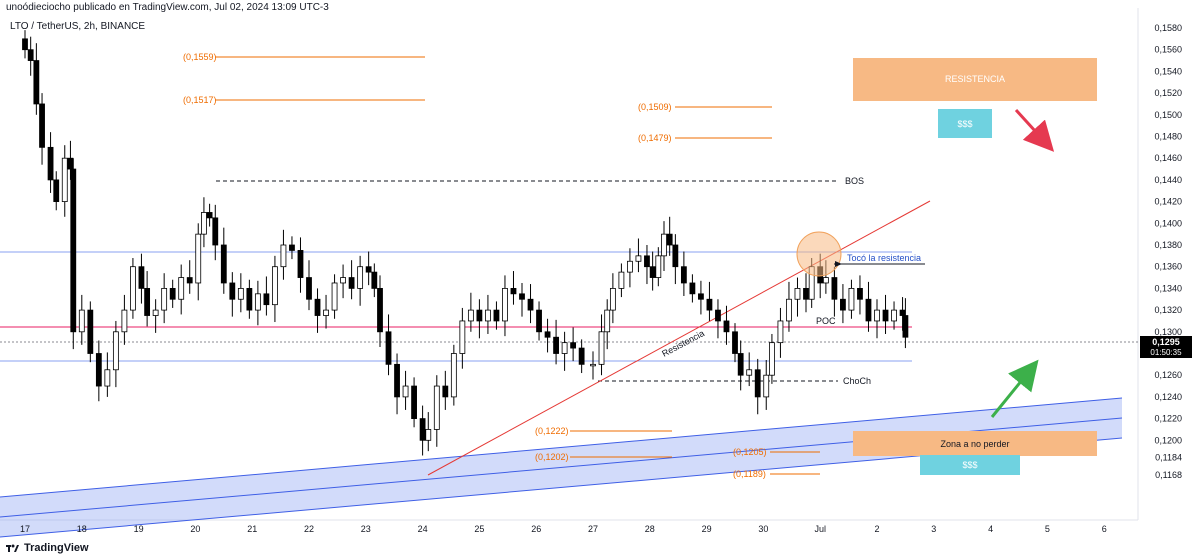 The image size is (1200, 560). What do you see at coordinates (975, 79) in the screenshot?
I see `resistance-zone` at bounding box center [975, 79].